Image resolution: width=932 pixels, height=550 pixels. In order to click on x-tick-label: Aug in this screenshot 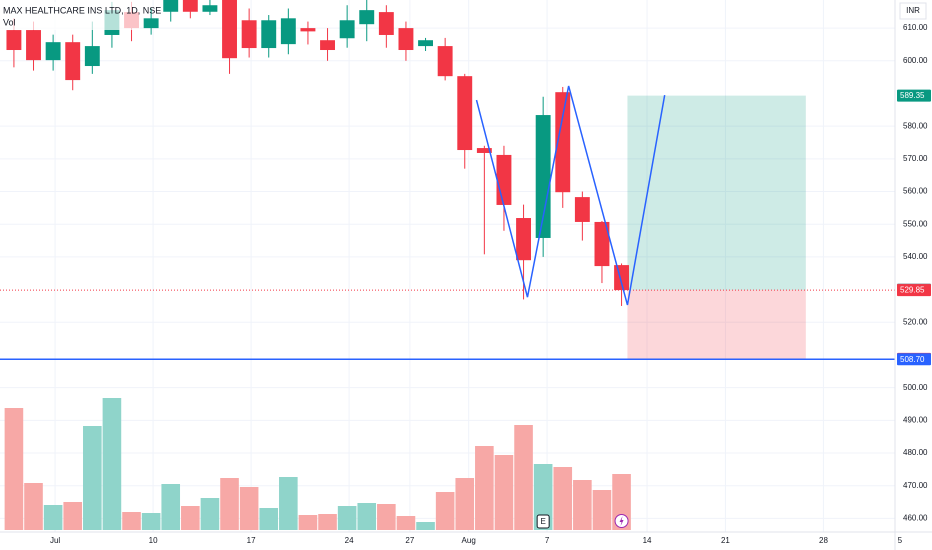, I will do `click(469, 540)`.